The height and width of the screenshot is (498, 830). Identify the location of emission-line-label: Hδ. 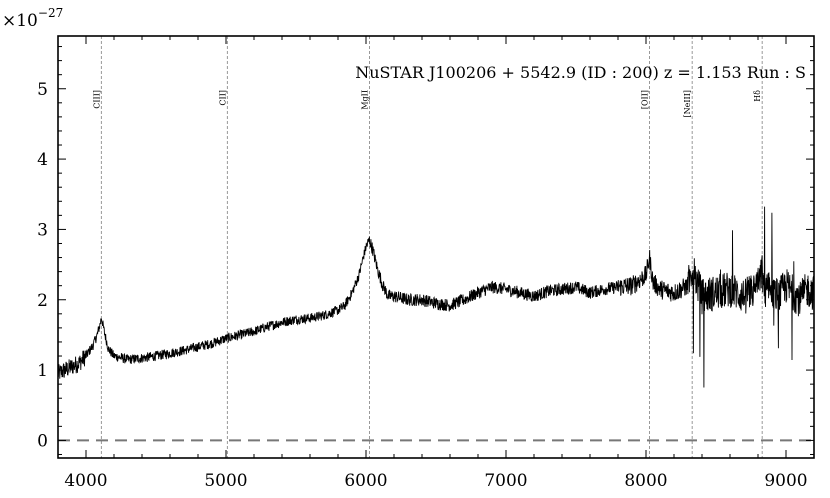
(757, 96).